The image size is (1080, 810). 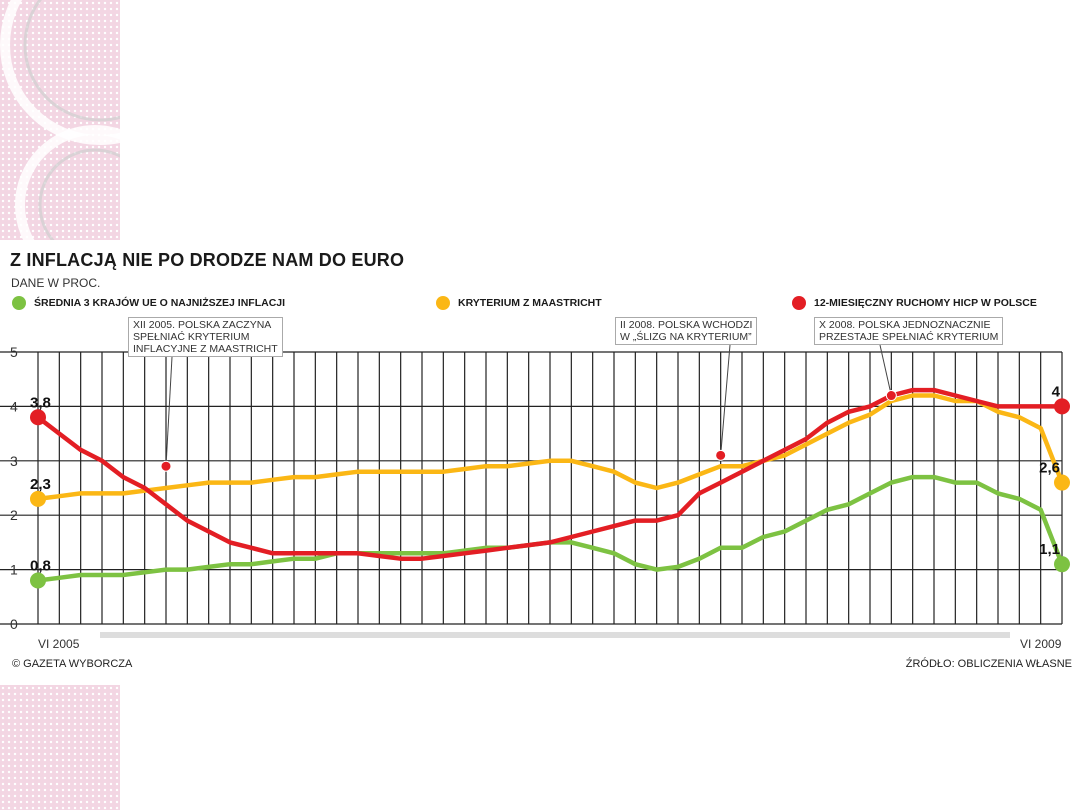 I want to click on y-axis-tick-labels: 0 1 2 3 4 5, so click(x=14, y=488).